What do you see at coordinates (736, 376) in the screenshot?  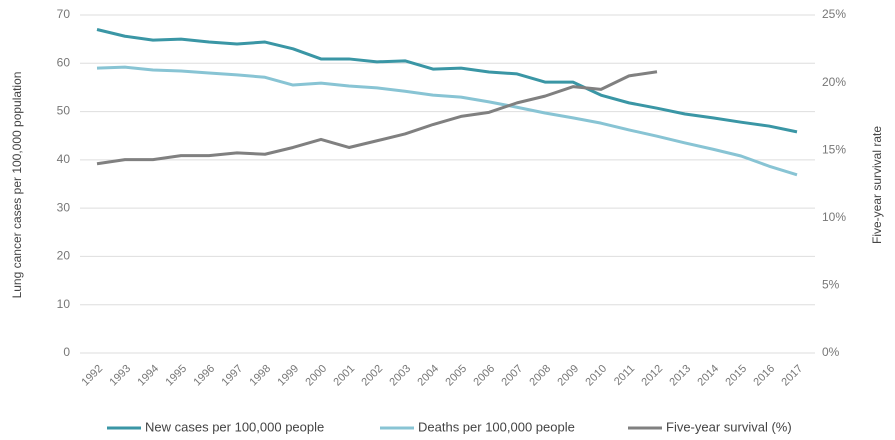 I see `x-tick-label: 2015` at bounding box center [736, 376].